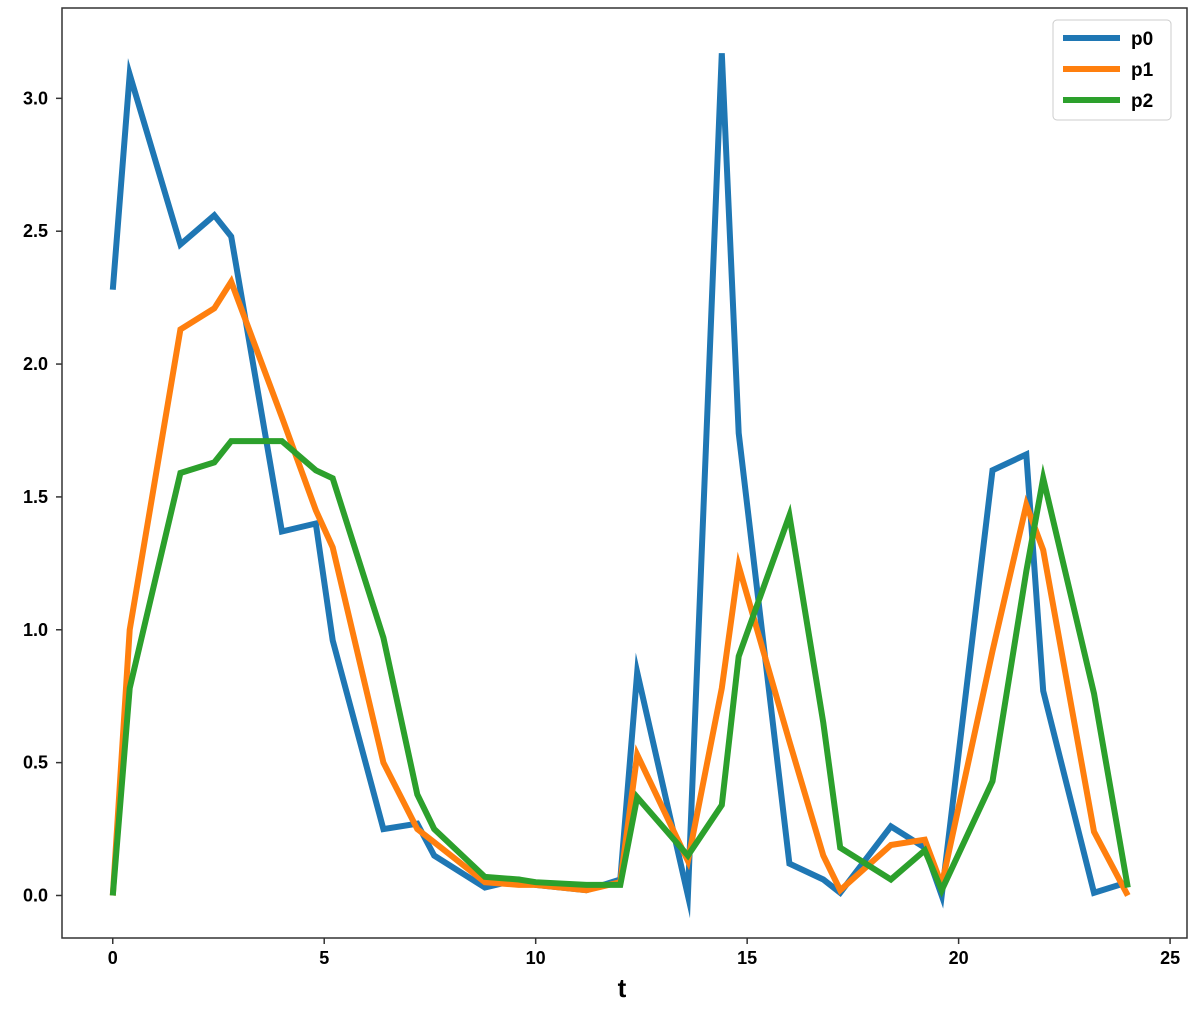 The height and width of the screenshot is (1010, 1200). What do you see at coordinates (959, 958) in the screenshot?
I see `x-tick-label: 20` at bounding box center [959, 958].